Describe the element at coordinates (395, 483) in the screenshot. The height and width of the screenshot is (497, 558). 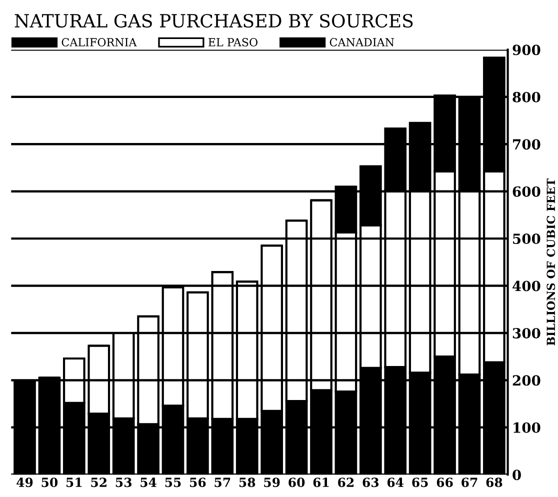
I see `x-tick-label: 64` at that location.